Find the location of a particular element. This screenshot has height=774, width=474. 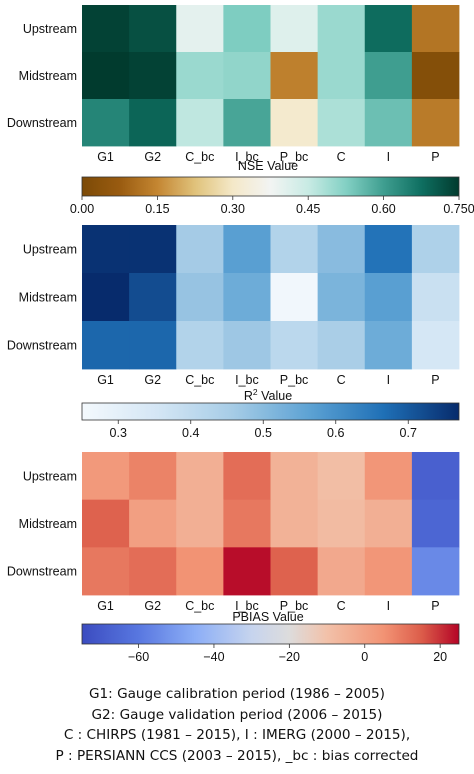

colorbar-tick-label: 0.60 is located at coordinates (383, 209).